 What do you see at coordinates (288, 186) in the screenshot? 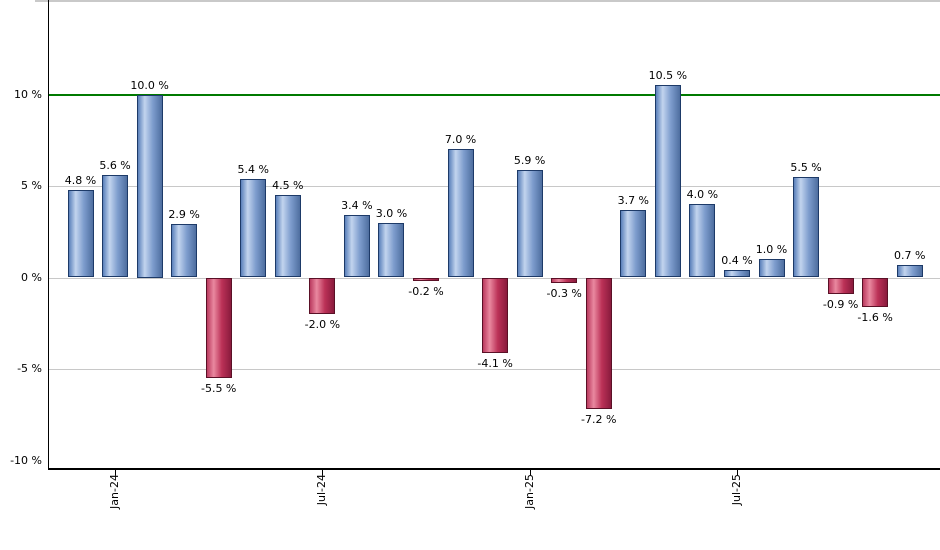
I see `bar-value-label: 4.5 %` at bounding box center [288, 186].